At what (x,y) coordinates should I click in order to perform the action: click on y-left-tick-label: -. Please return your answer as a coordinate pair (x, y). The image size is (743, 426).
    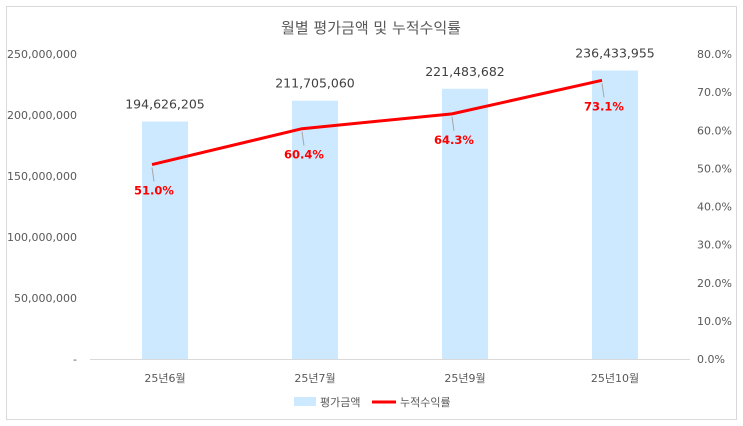
    Looking at the image, I should click on (75, 359).